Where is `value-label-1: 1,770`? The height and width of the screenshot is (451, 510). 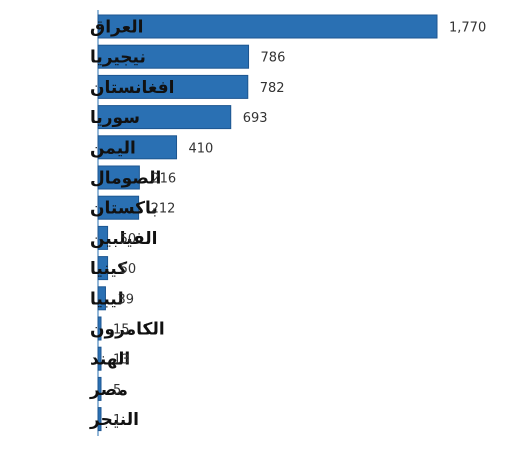
value-label-1: 1,770 is located at coordinates (467, 28).